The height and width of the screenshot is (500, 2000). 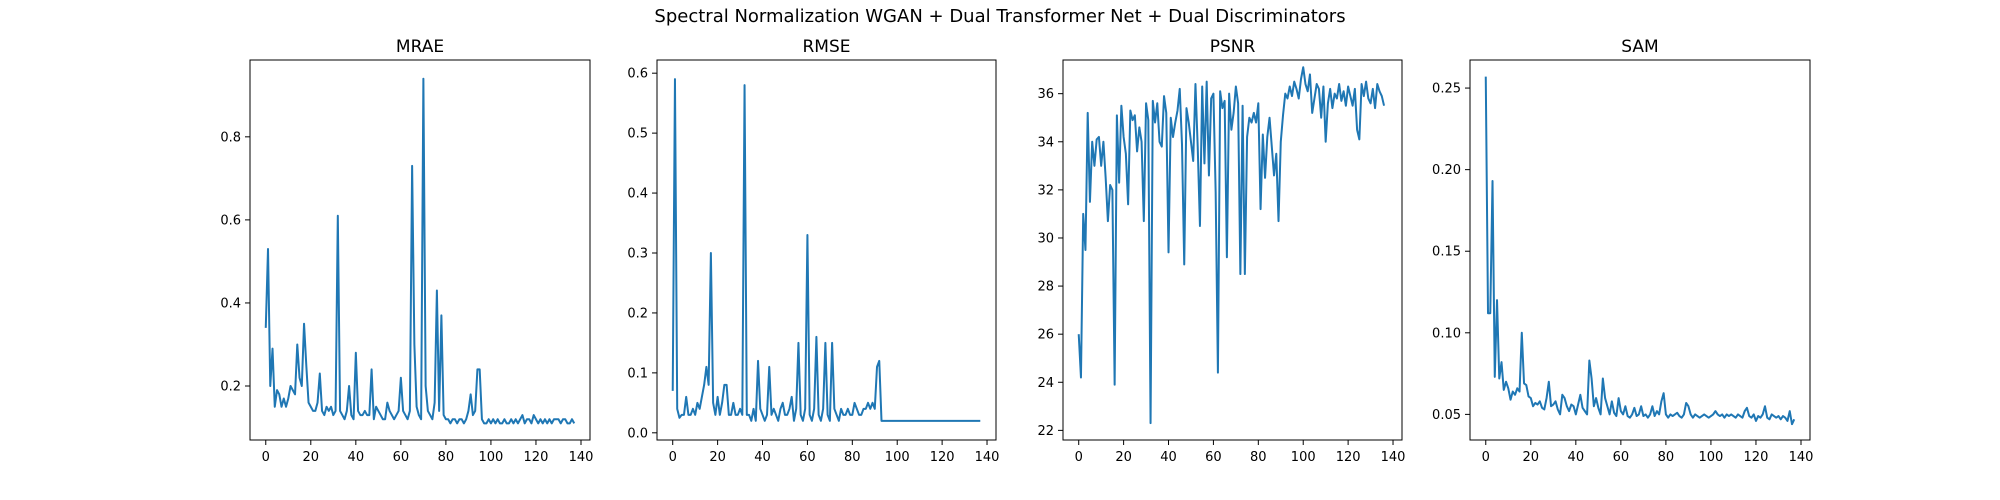 What do you see at coordinates (230, 137) in the screenshot?
I see `y-tick-label: 0.8` at bounding box center [230, 137].